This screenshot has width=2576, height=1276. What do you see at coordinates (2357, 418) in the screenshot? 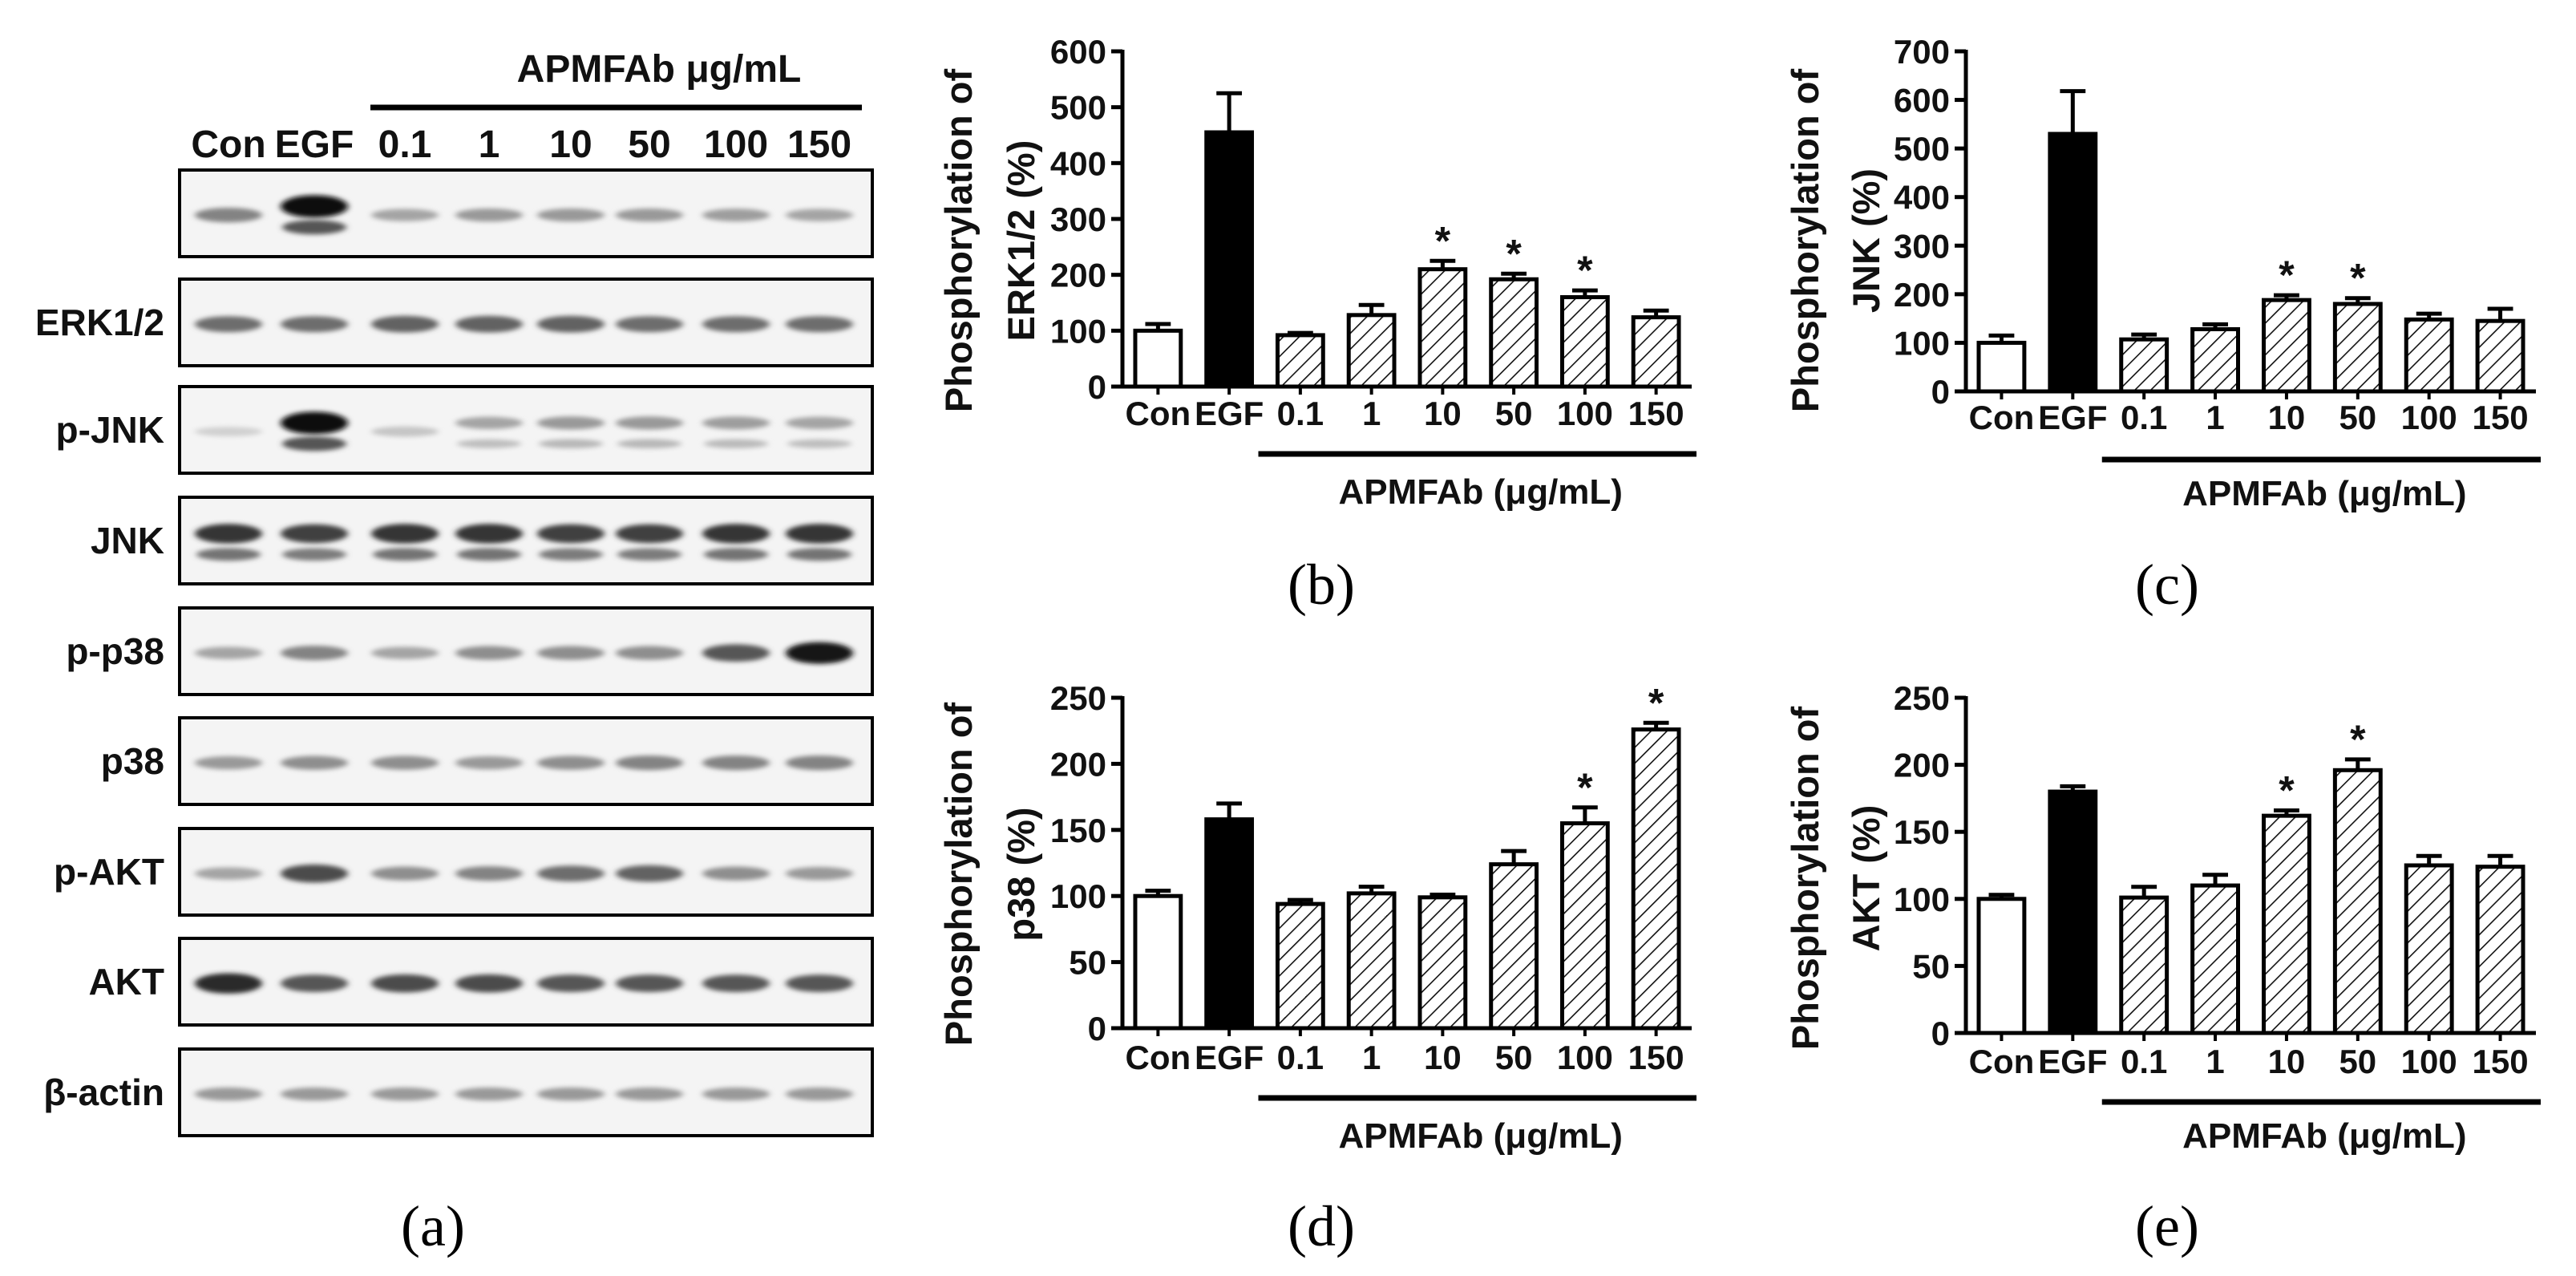
I see `x-tick-label: 50` at bounding box center [2357, 418].